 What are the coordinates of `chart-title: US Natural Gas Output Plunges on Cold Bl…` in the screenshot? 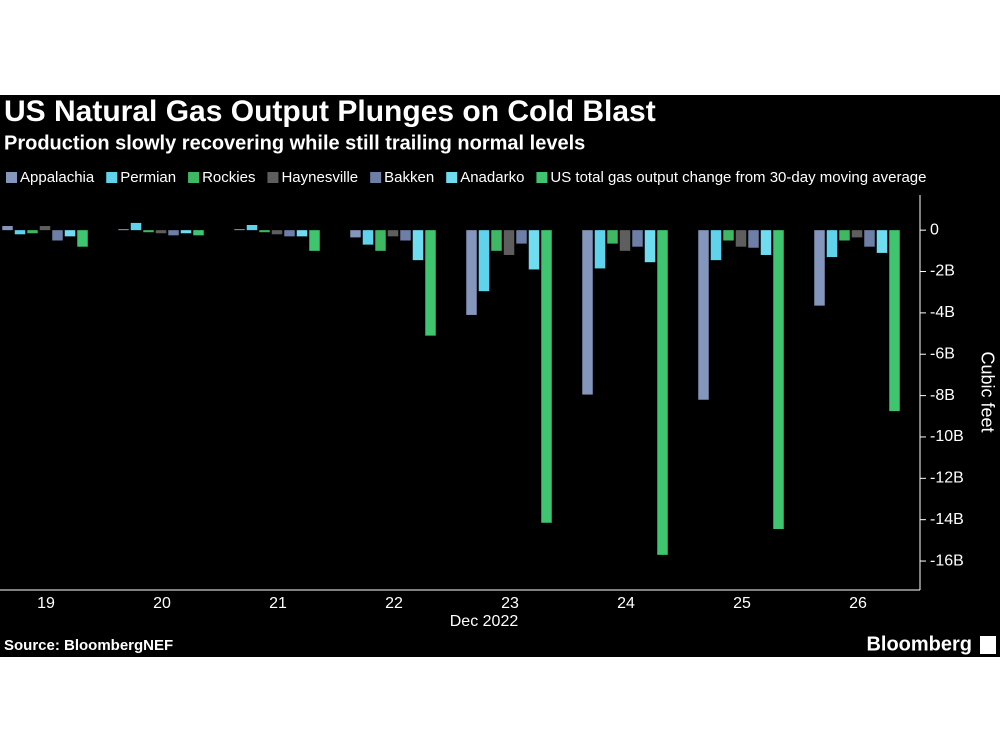 It's located at (330, 111).